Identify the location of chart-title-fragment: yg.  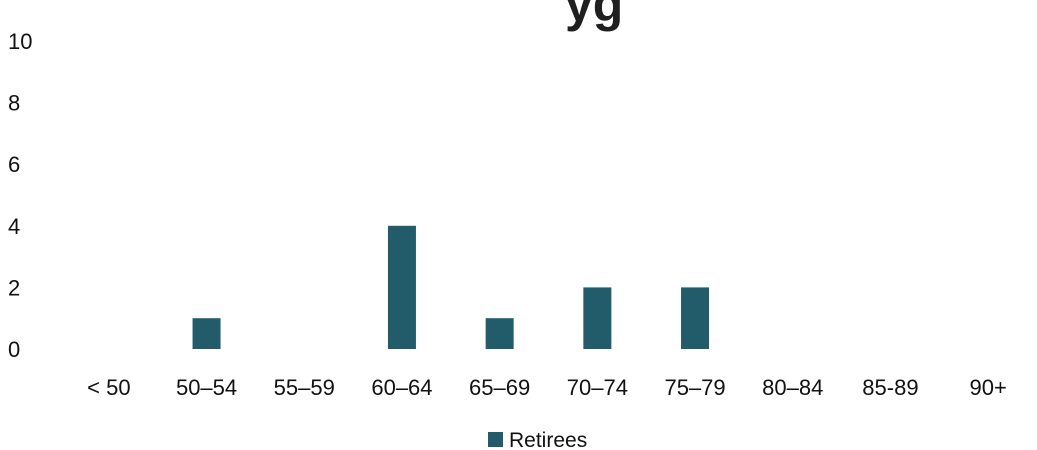
(594, 16).